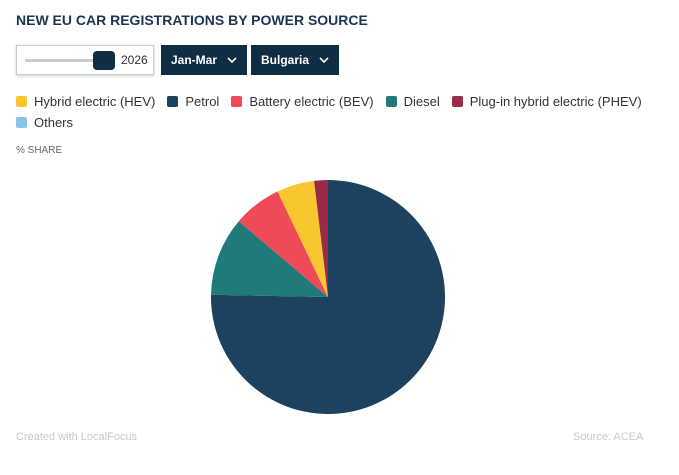 The height and width of the screenshot is (475, 679). What do you see at coordinates (95, 101) in the screenshot?
I see `legend-label: Hybrid electric (HEV)` at bounding box center [95, 101].